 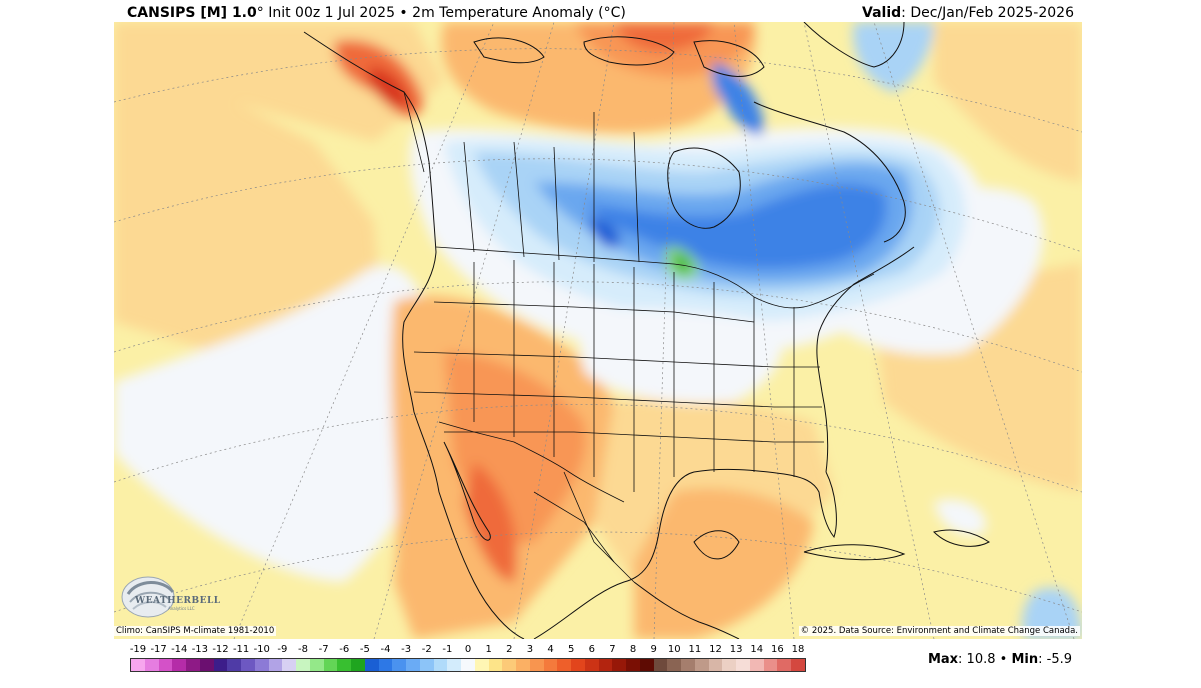 I want to click on max-min-stats: Max: 10.8 • Min: -5.9, so click(x=1000, y=659).